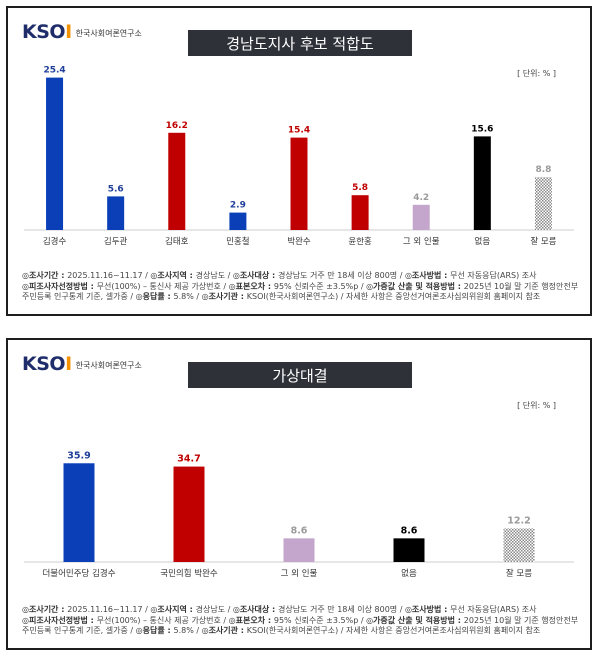  Describe the element at coordinates (299, 530) in the screenshot. I see `data-label-2: 8.6` at that location.